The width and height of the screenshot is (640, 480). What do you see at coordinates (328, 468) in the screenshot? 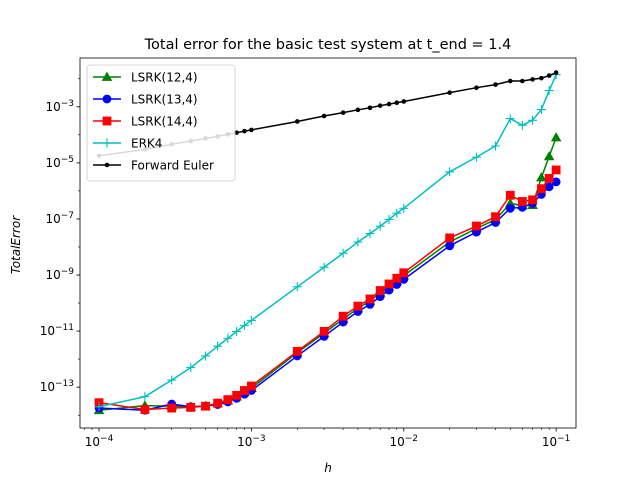
I see `x-axis-label: h` at bounding box center [328, 468].